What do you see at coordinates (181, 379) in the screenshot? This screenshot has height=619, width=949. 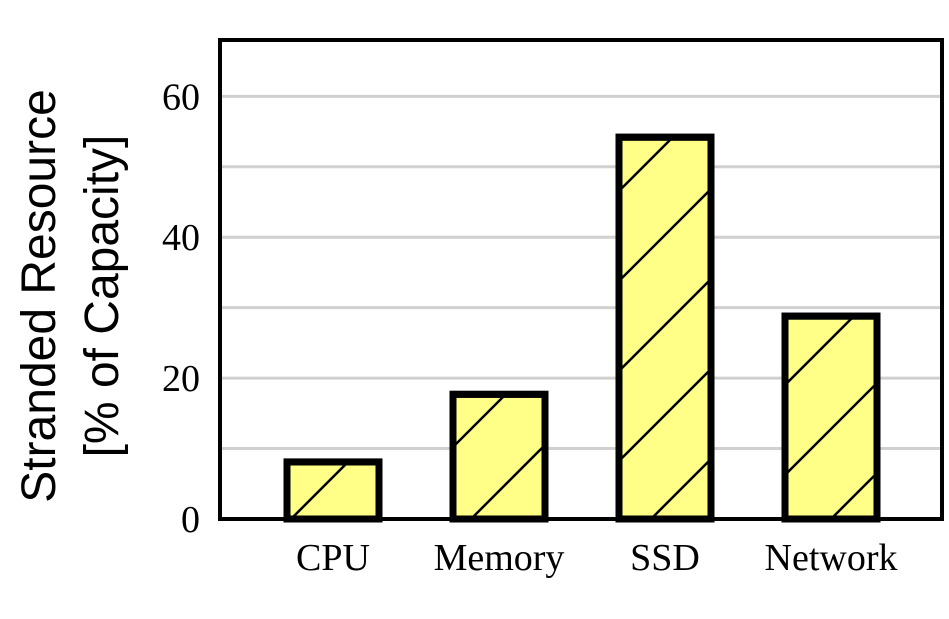 I see `y-tick-label: 20` at bounding box center [181, 379].